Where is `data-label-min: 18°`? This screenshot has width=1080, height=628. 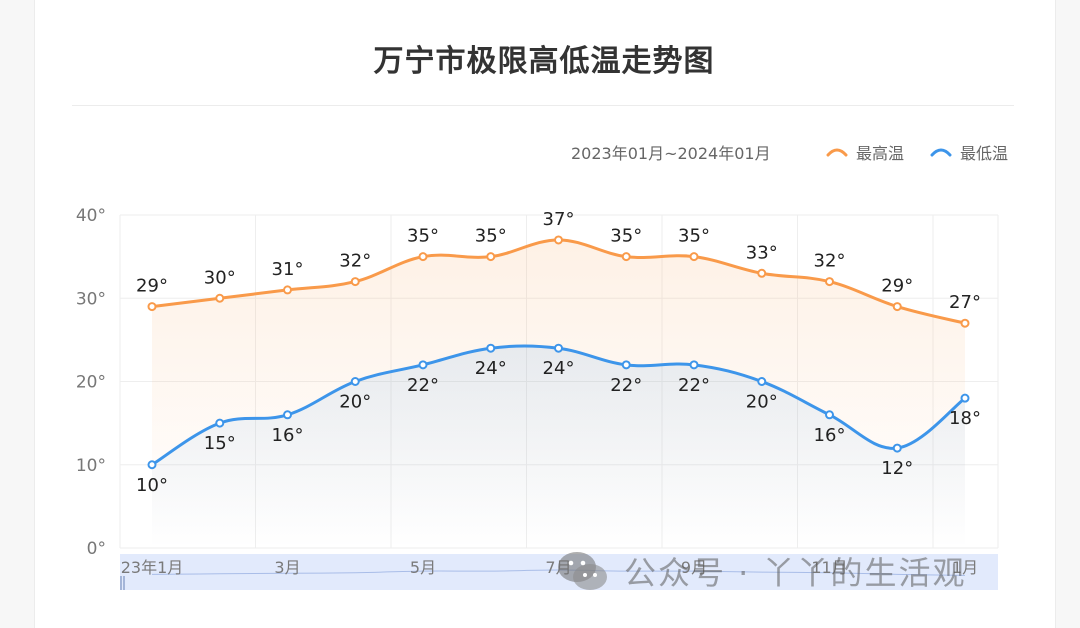 data-label-min: 18° is located at coordinates (965, 418).